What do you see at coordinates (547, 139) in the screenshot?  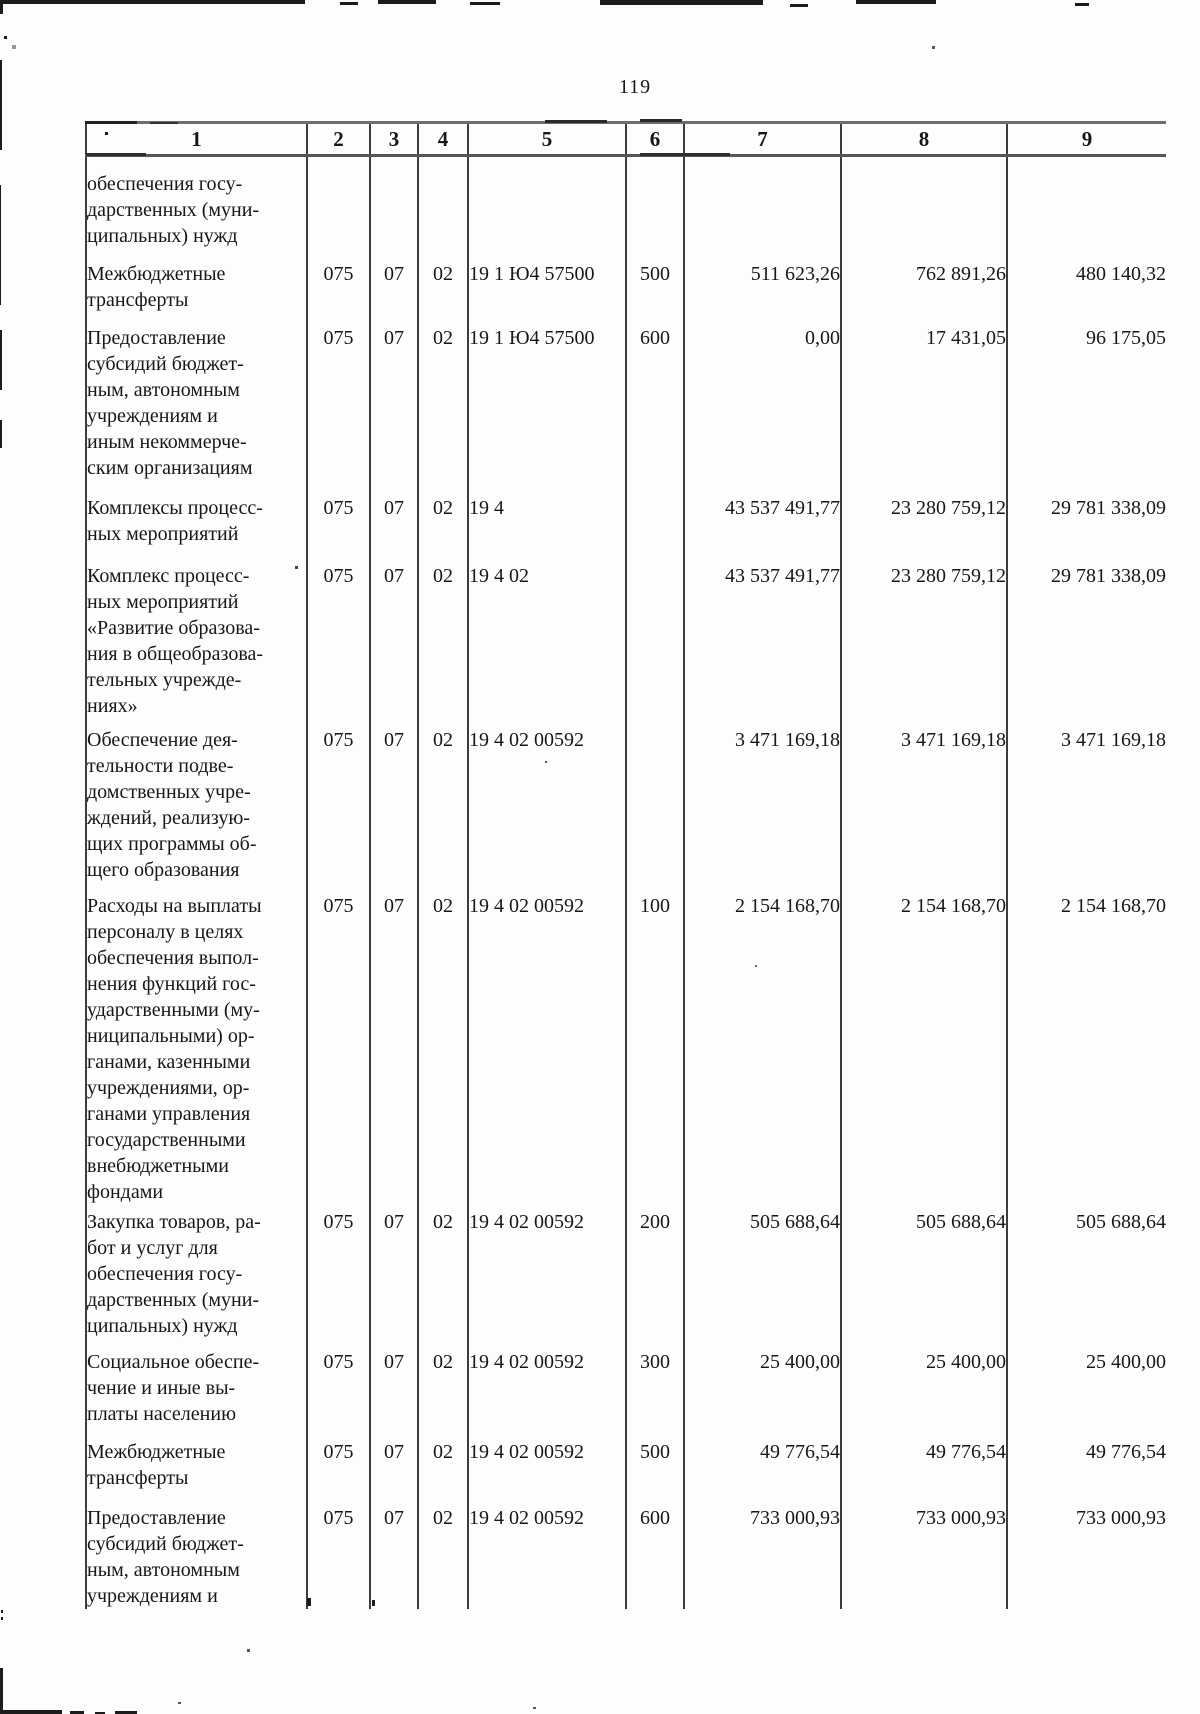 I see `column-header: 5` at bounding box center [547, 139].